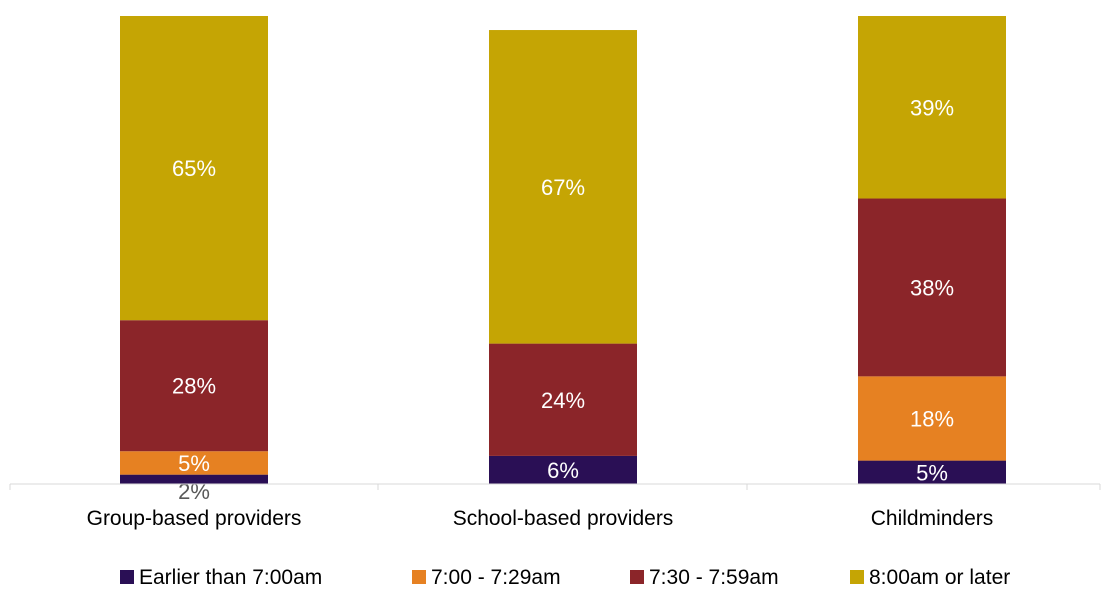 The image size is (1104, 594). Describe the element at coordinates (714, 577) in the screenshot. I see `legend-label: 7:30 - 7:59am` at that location.